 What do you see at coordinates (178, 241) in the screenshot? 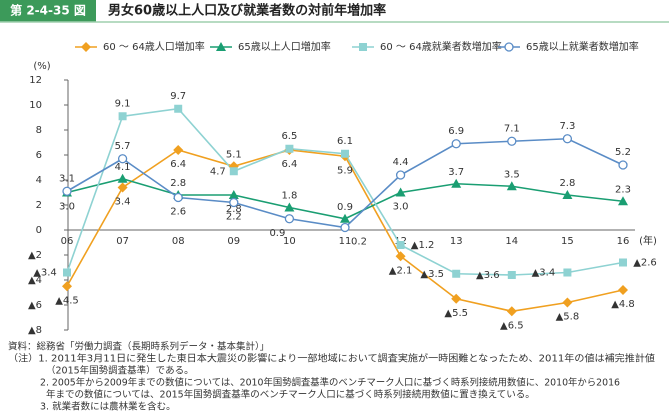
I see `x-tick-label: 08` at bounding box center [178, 241].